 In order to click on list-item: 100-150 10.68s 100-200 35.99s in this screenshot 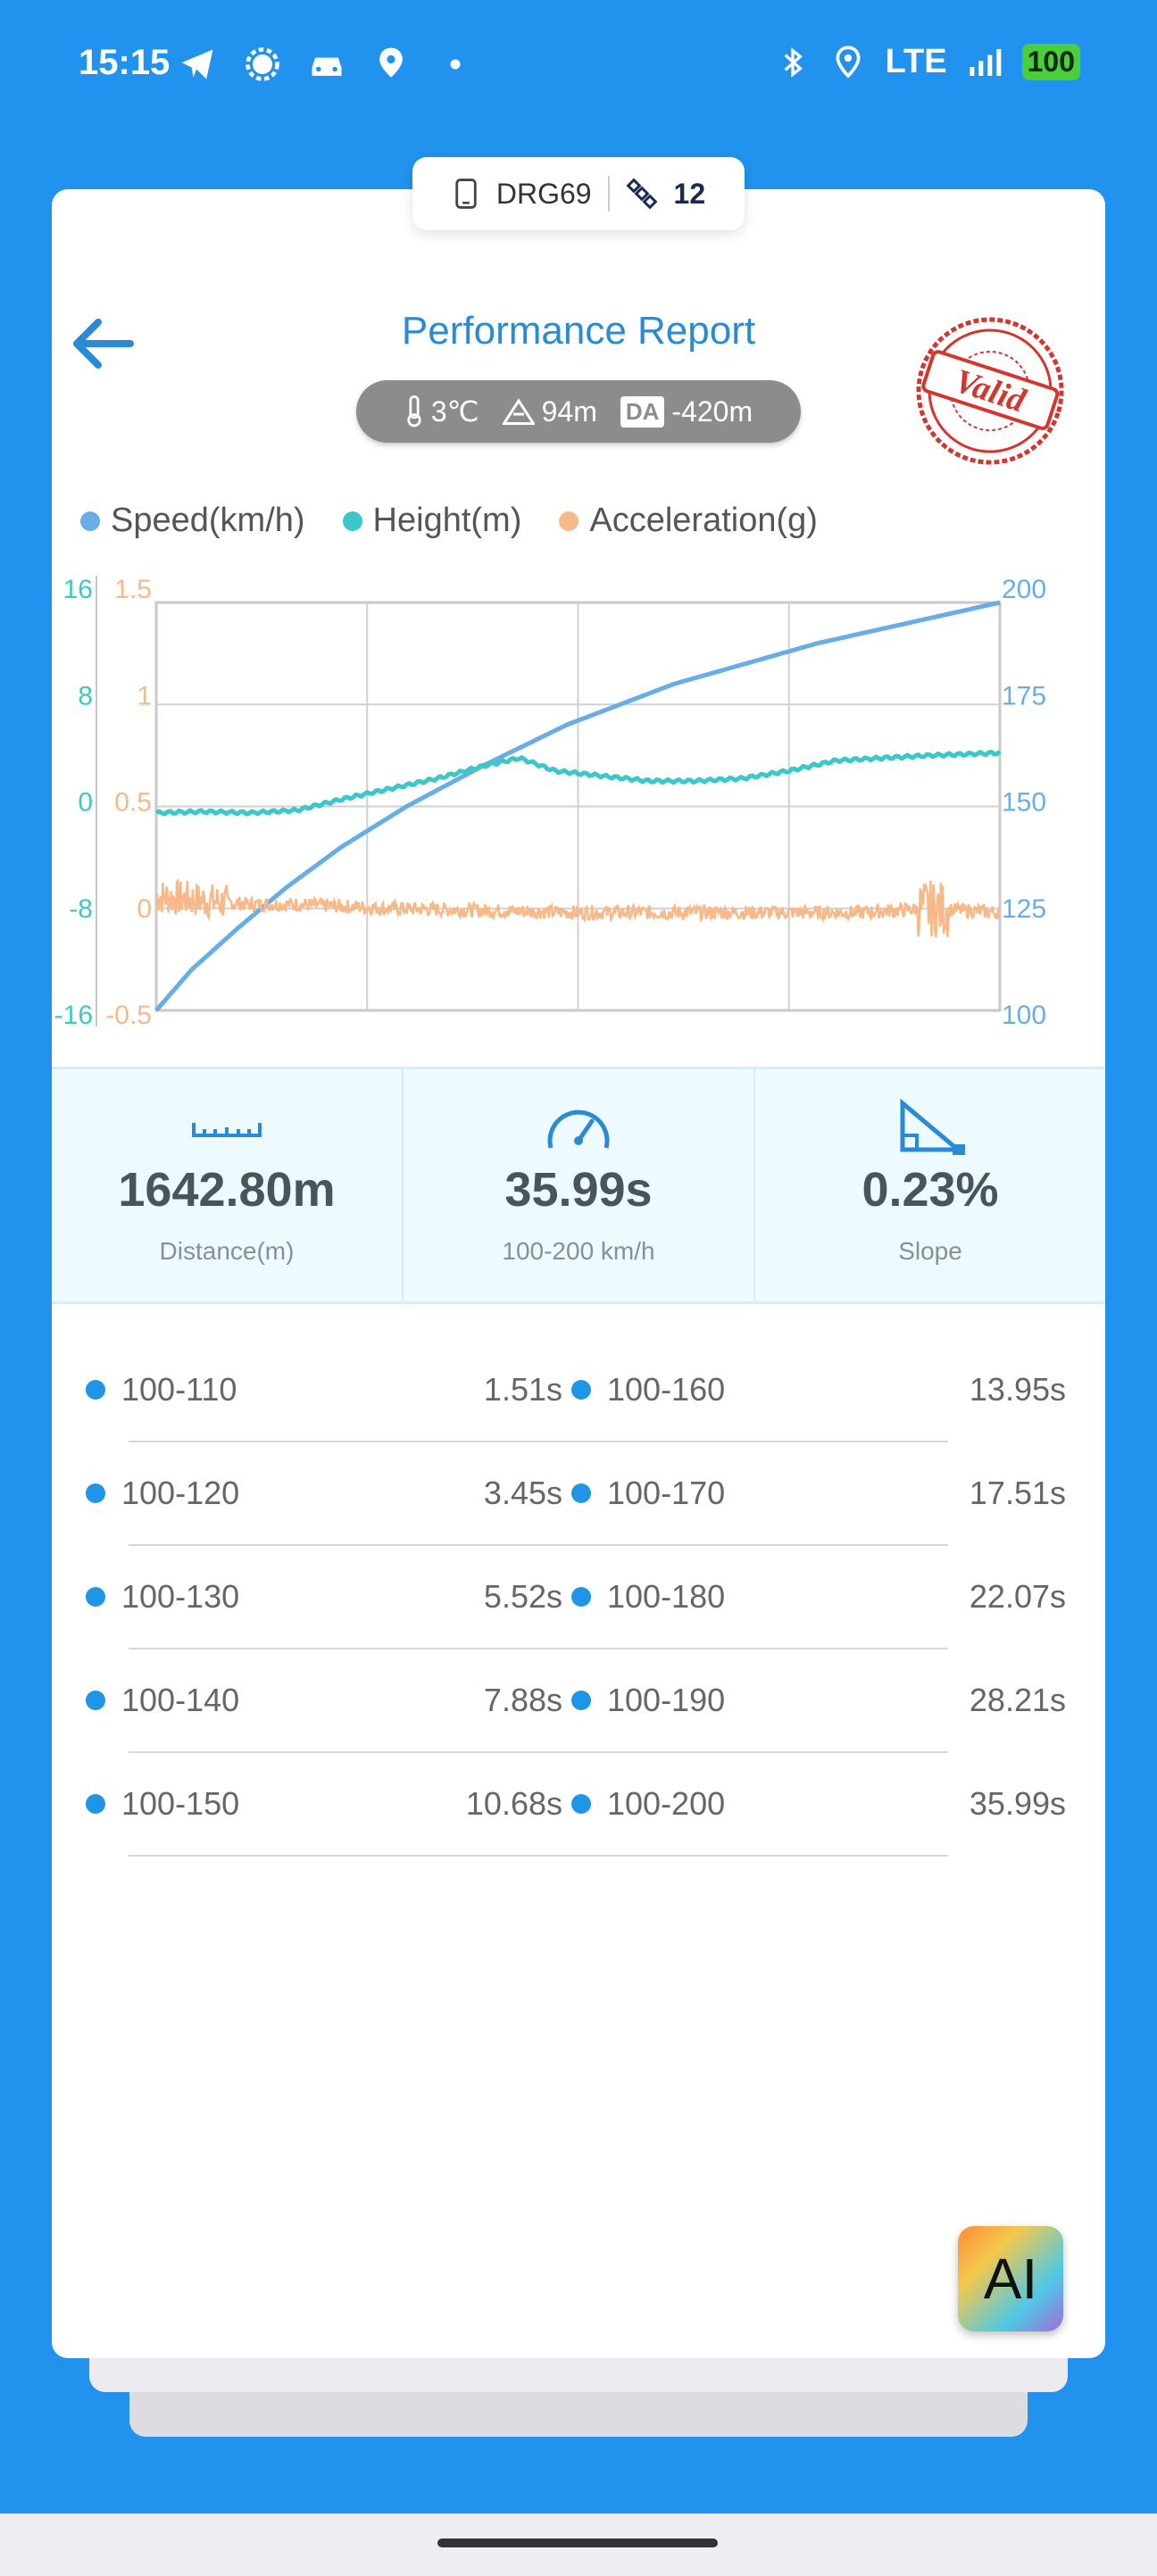, I will do `click(578, 1805)`.